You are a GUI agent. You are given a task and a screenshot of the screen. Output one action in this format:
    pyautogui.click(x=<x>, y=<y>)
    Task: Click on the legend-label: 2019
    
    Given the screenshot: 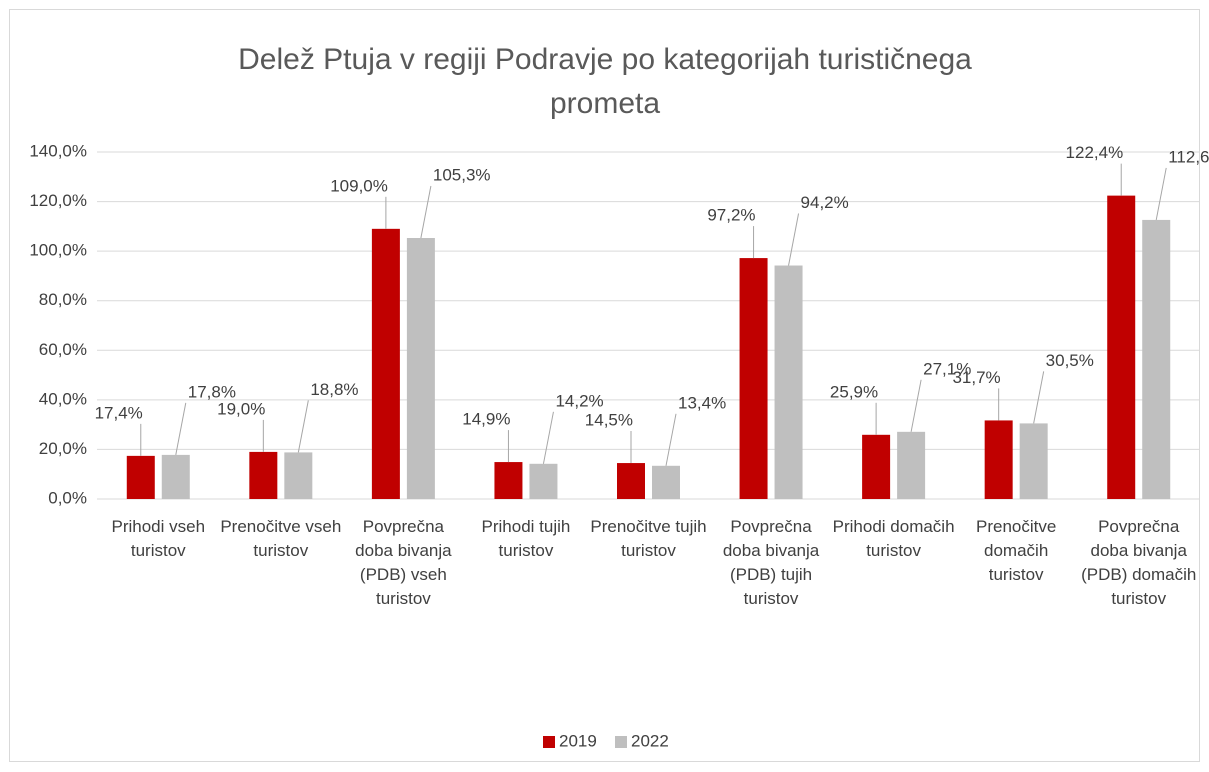 What is the action you would take?
    pyautogui.click(x=578, y=740)
    